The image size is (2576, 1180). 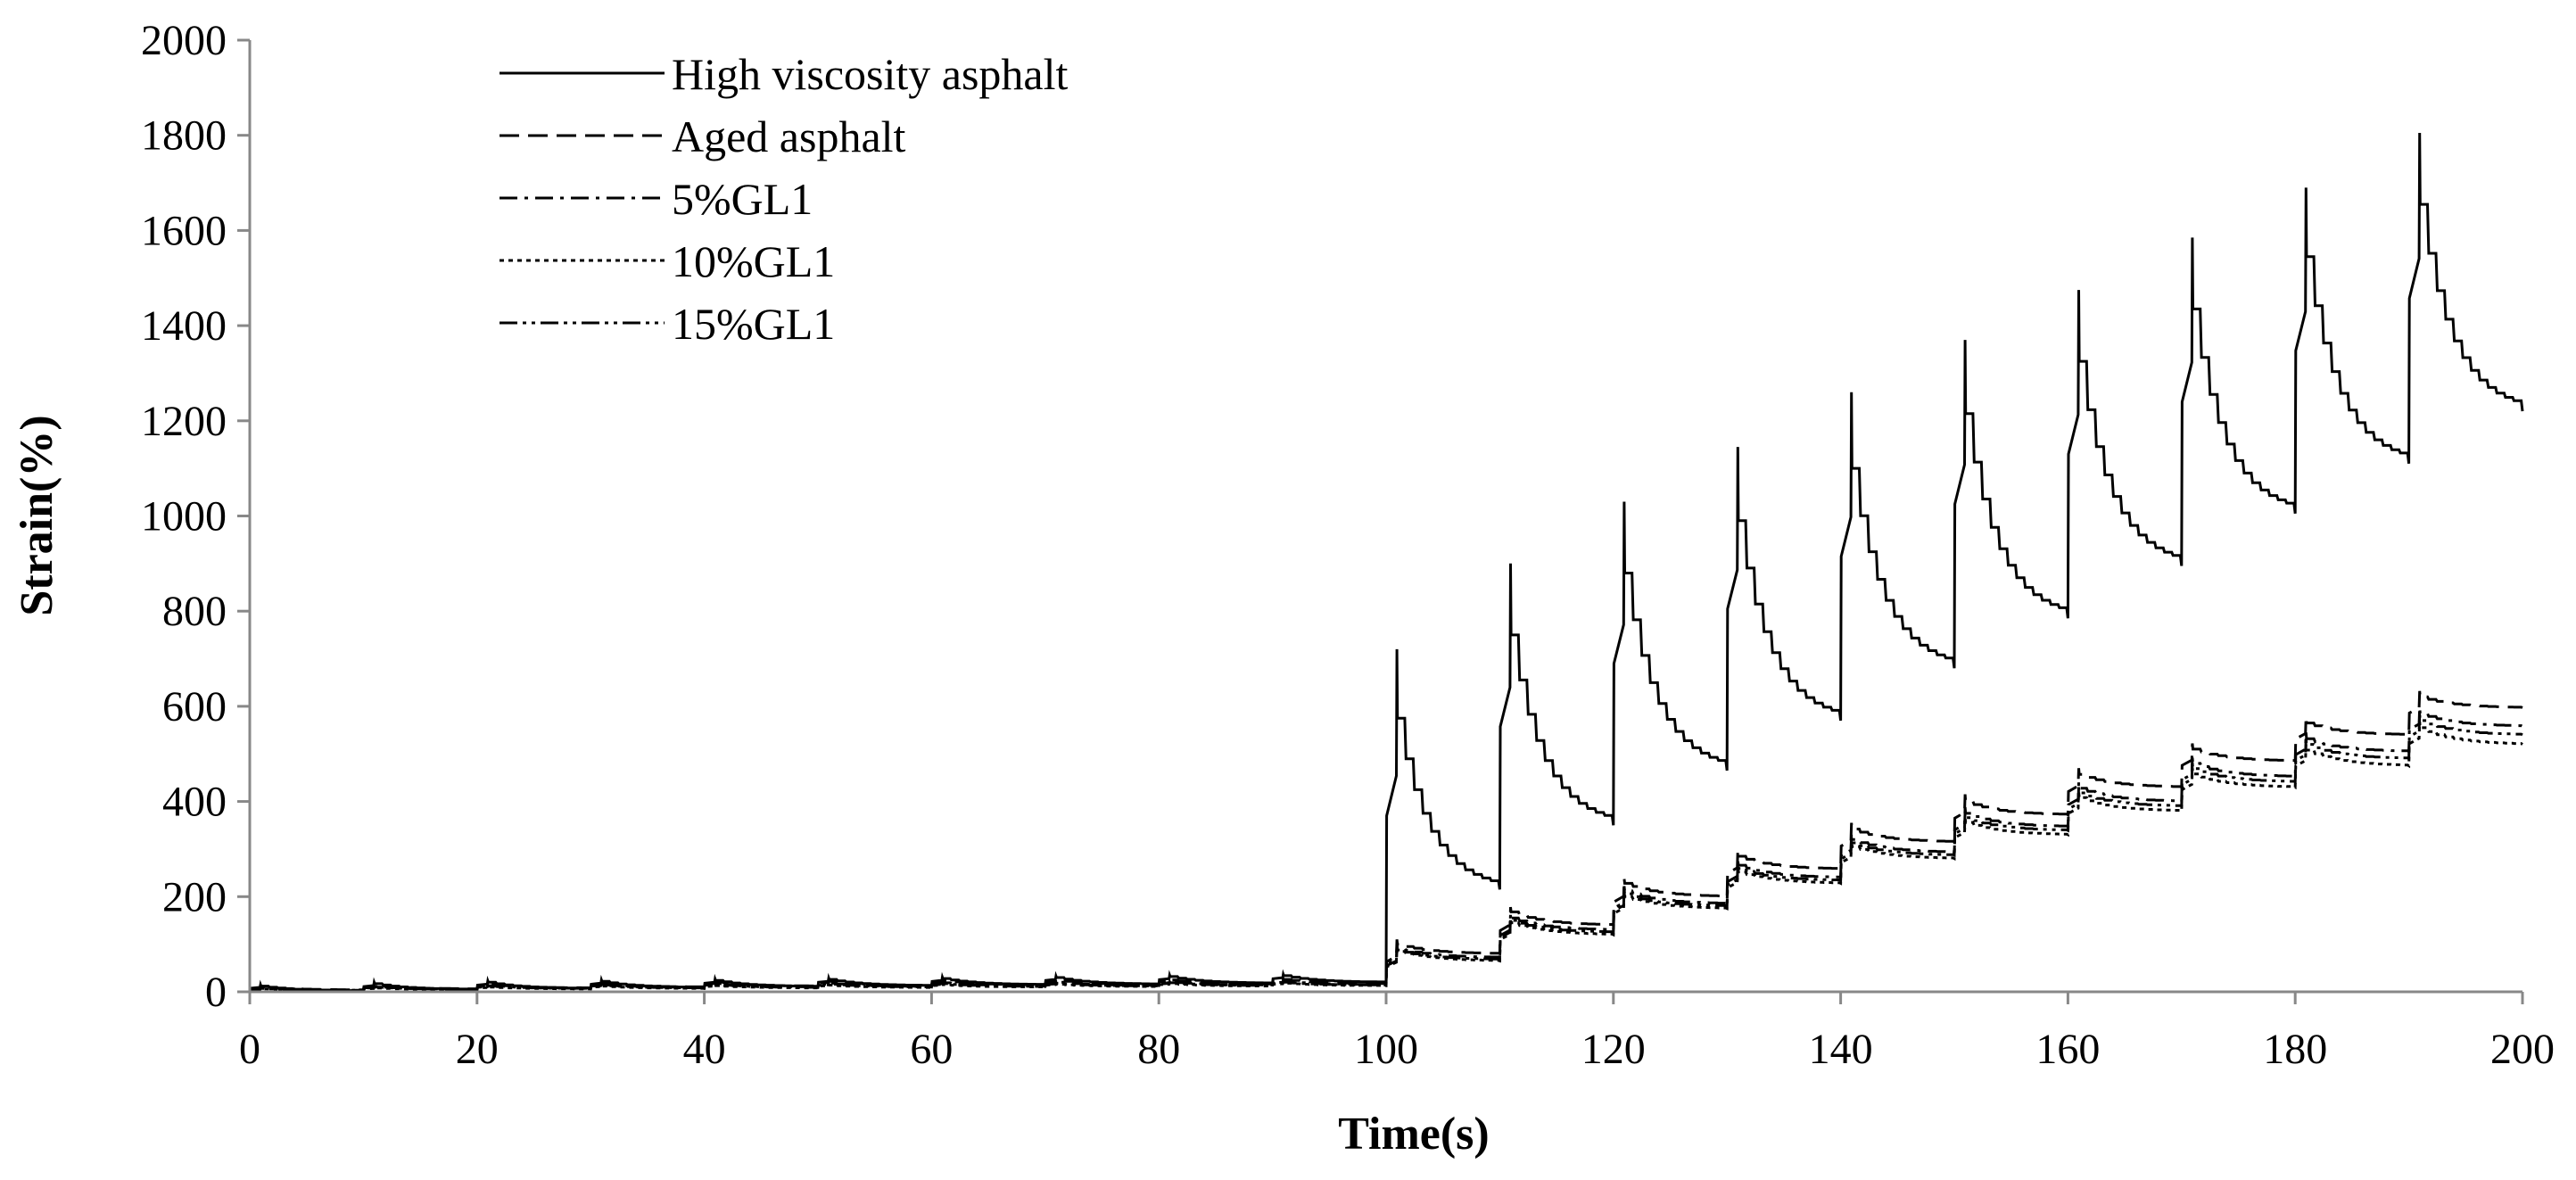 I want to click on y-tick-label: 1400, so click(x=184, y=326).